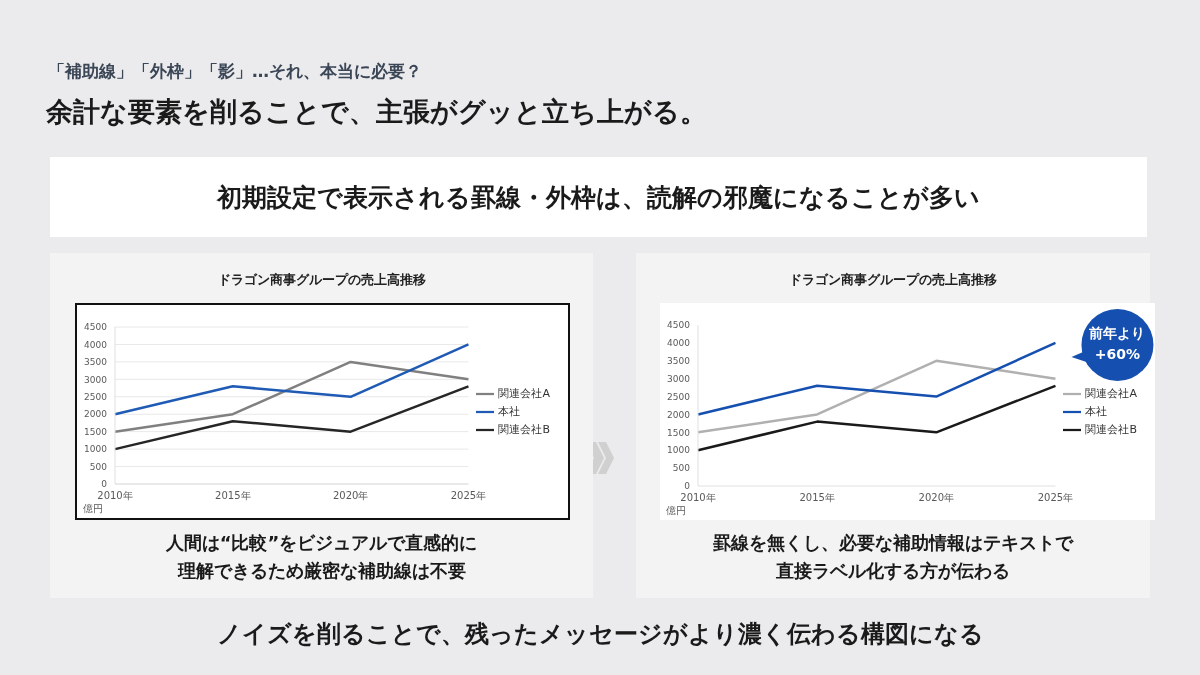  What do you see at coordinates (893, 557) in the screenshot?
I see `text: 罫線を無くし、必要な補助情報はテキストで直接ラベル化する方が伝わる` at bounding box center [893, 557].